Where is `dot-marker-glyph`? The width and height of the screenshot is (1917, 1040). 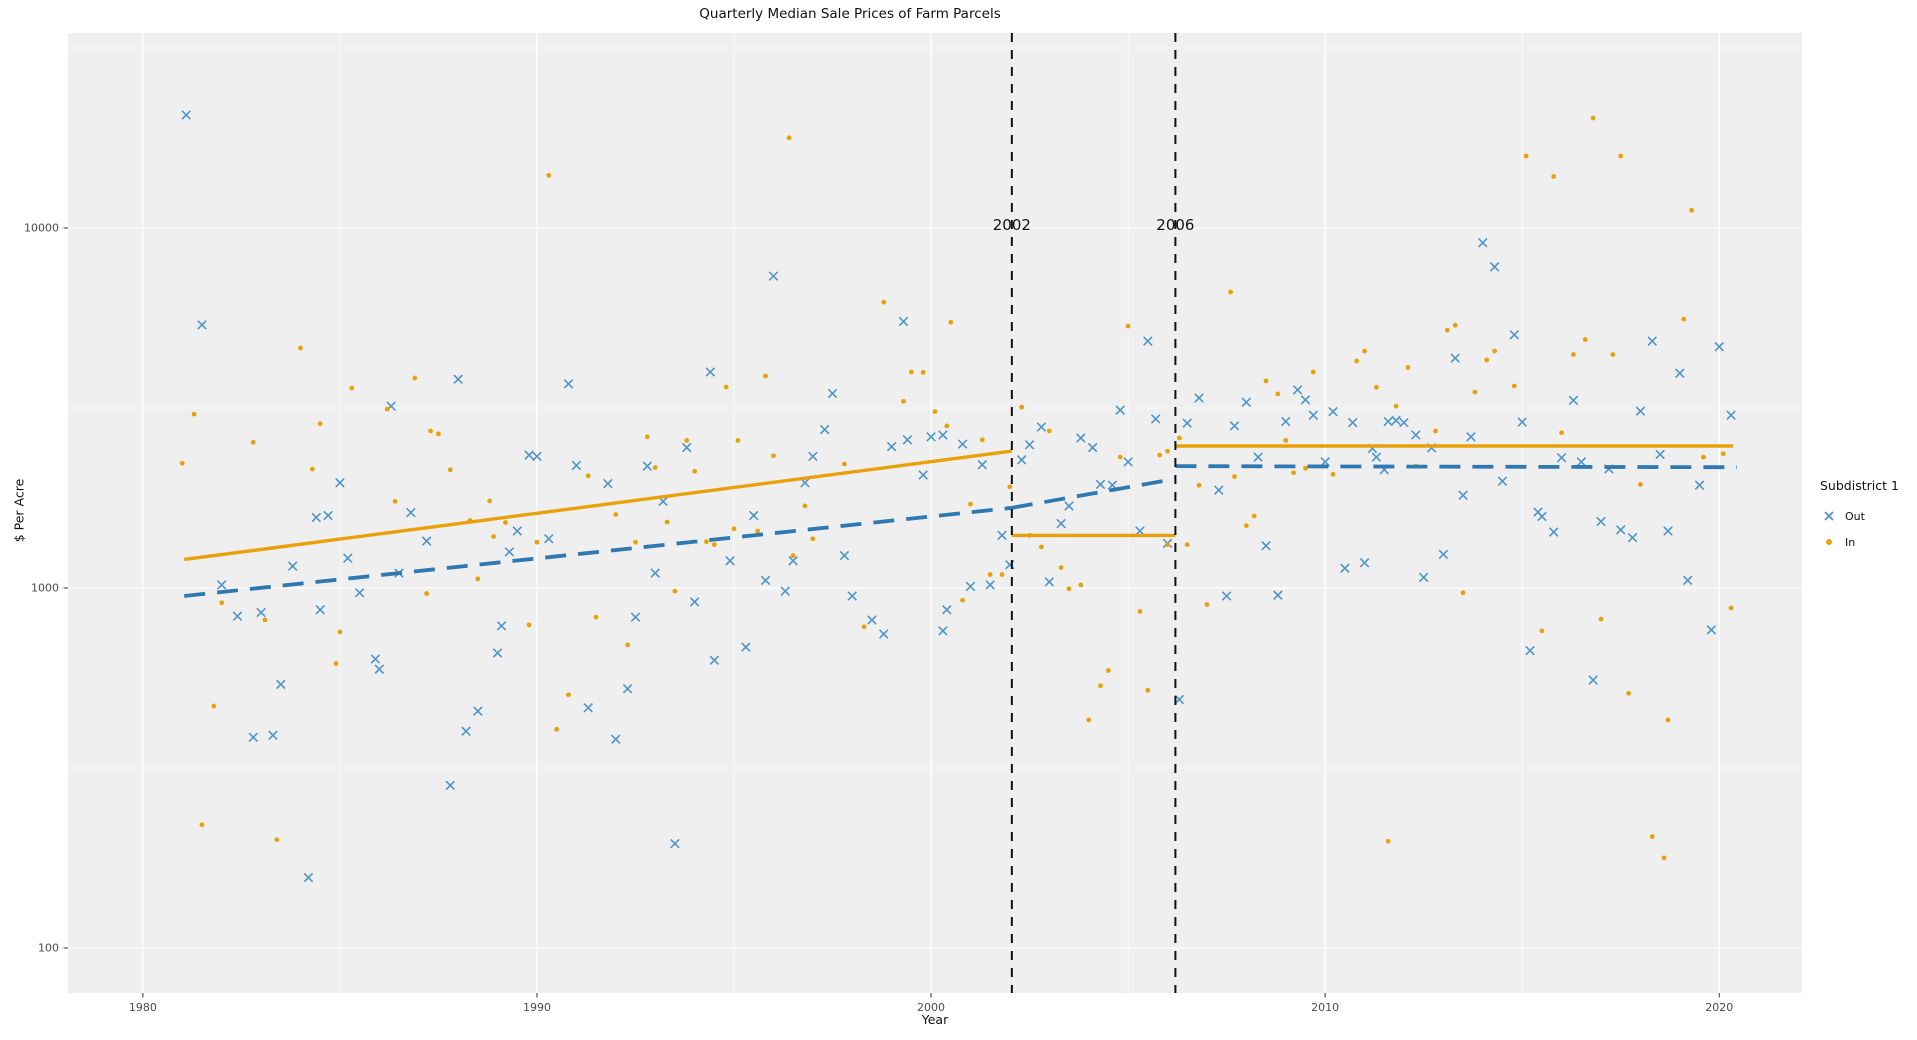
dot-marker-glyph is located at coordinates (1829, 542).